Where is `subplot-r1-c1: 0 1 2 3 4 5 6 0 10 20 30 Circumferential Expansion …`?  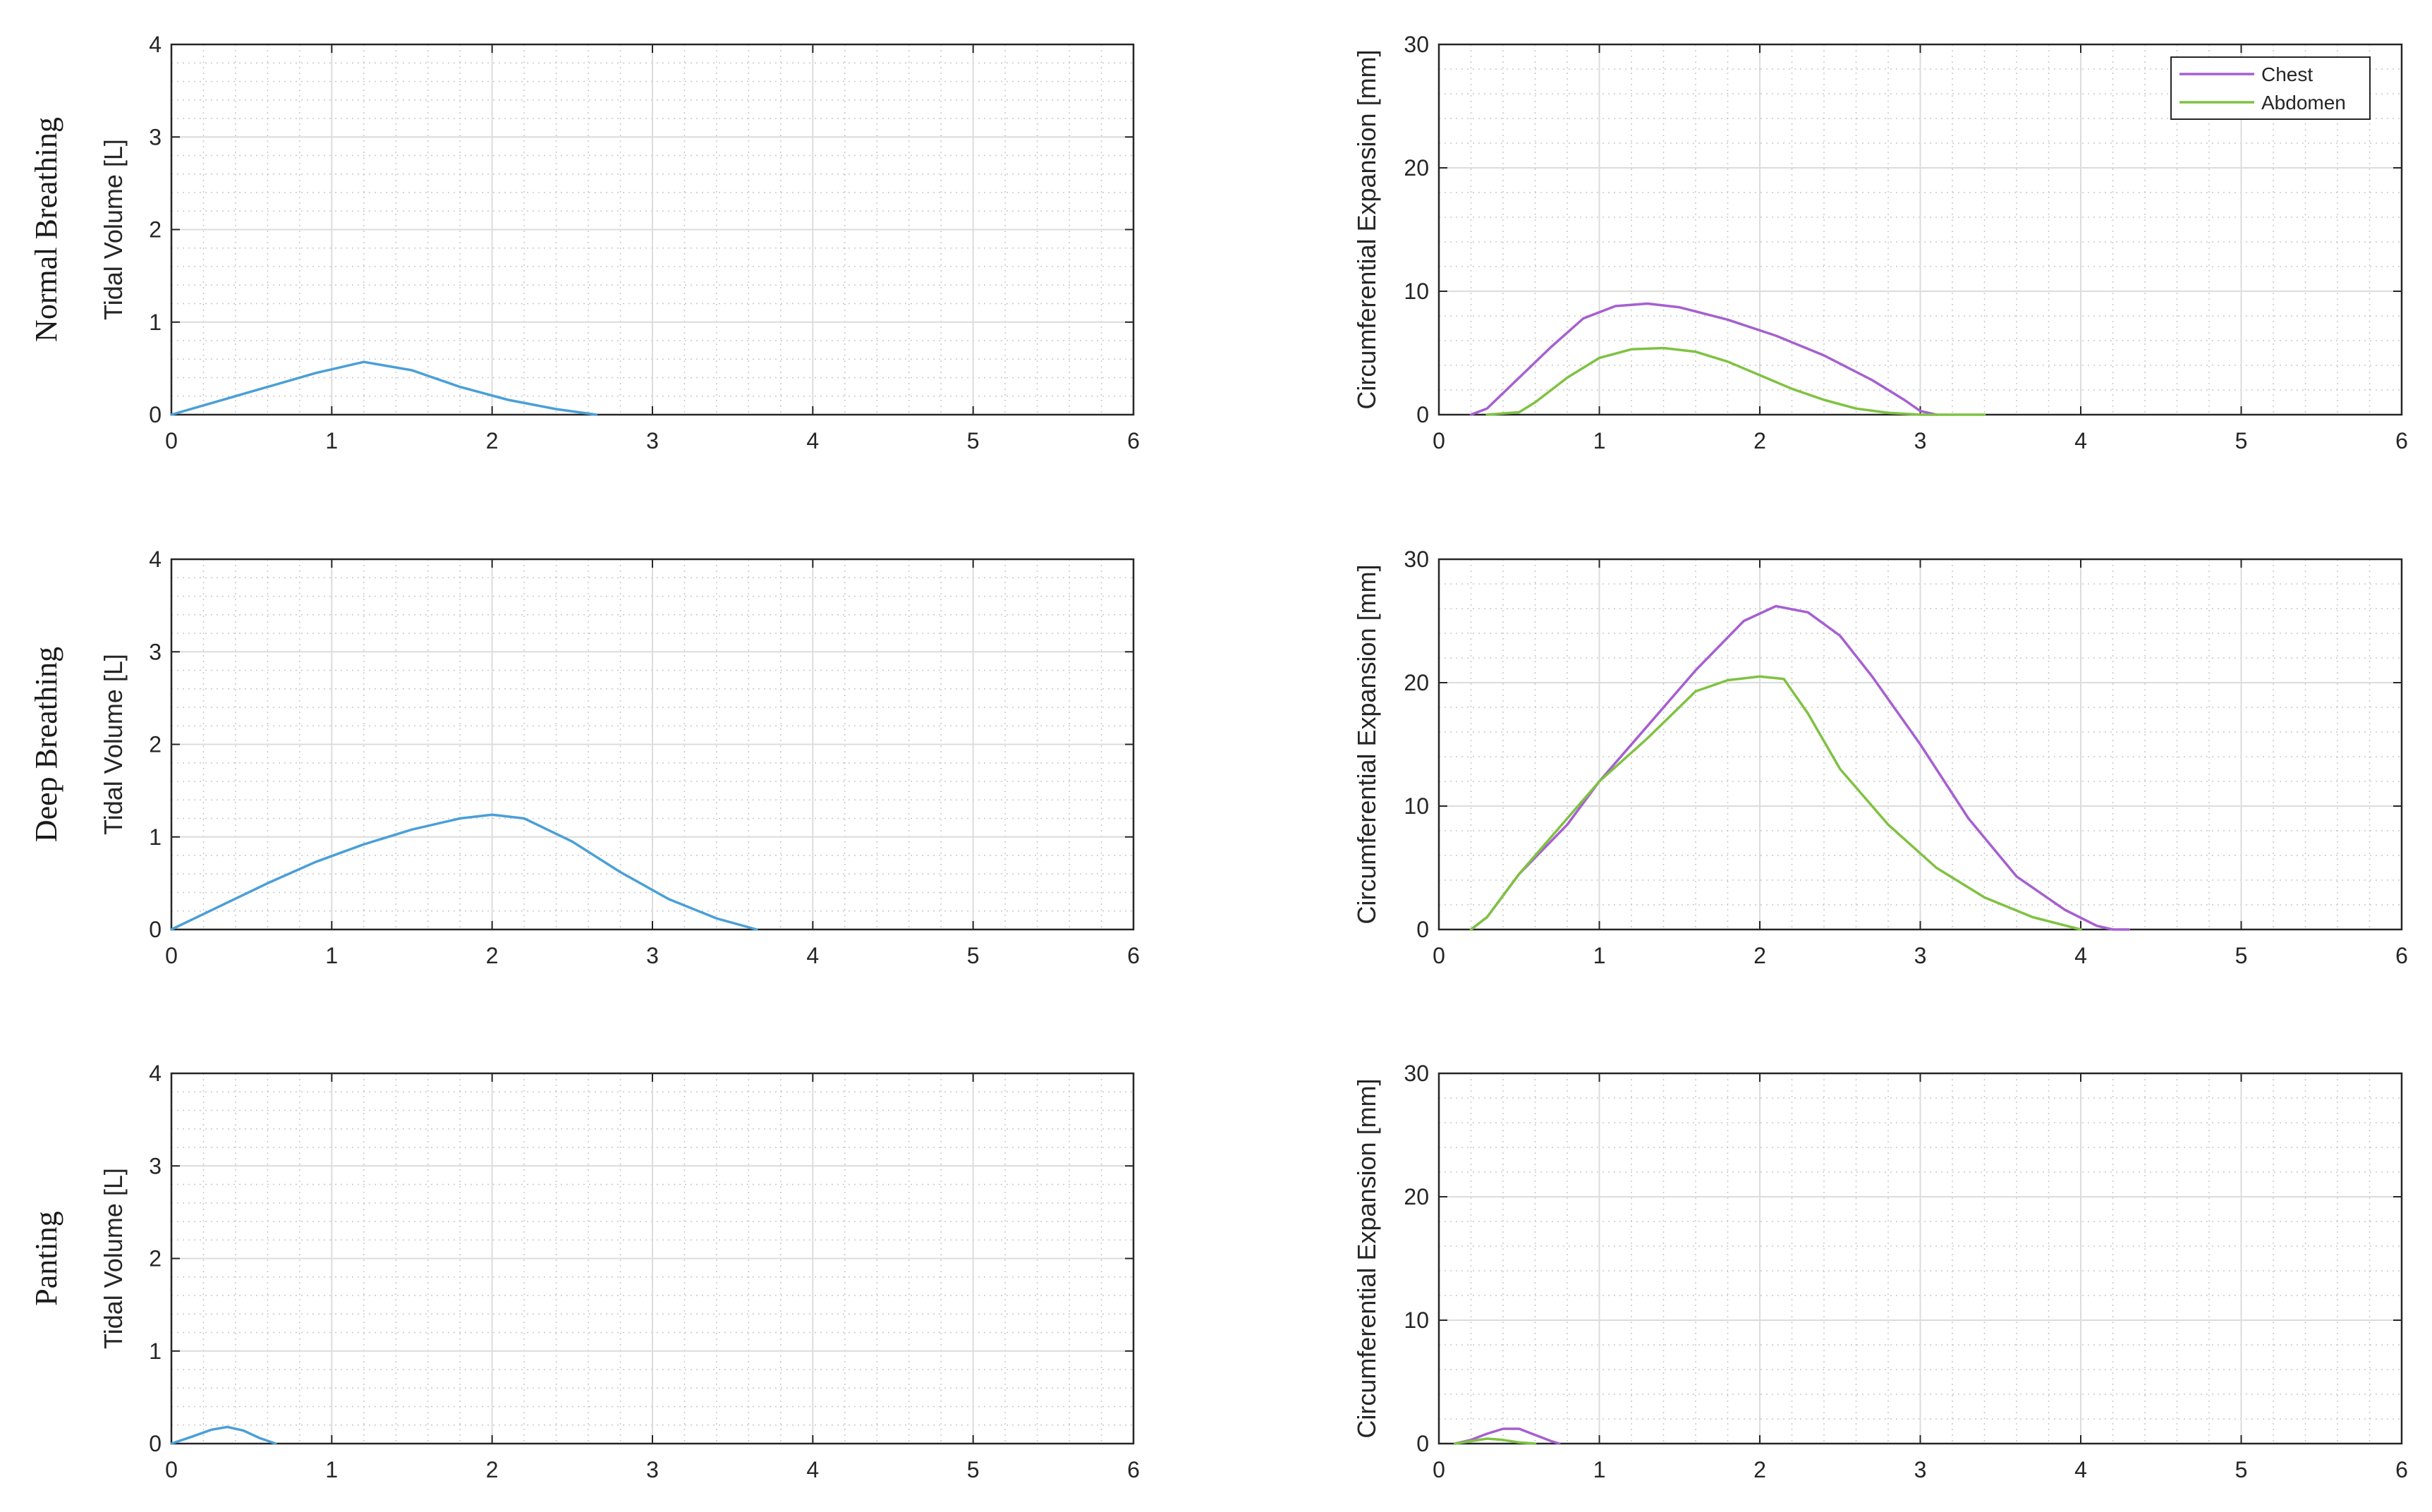 subplot-r1-c1: 0 1 2 3 4 5 6 0 10 20 30 Circumferential Expansion … is located at coordinates (1880, 757).